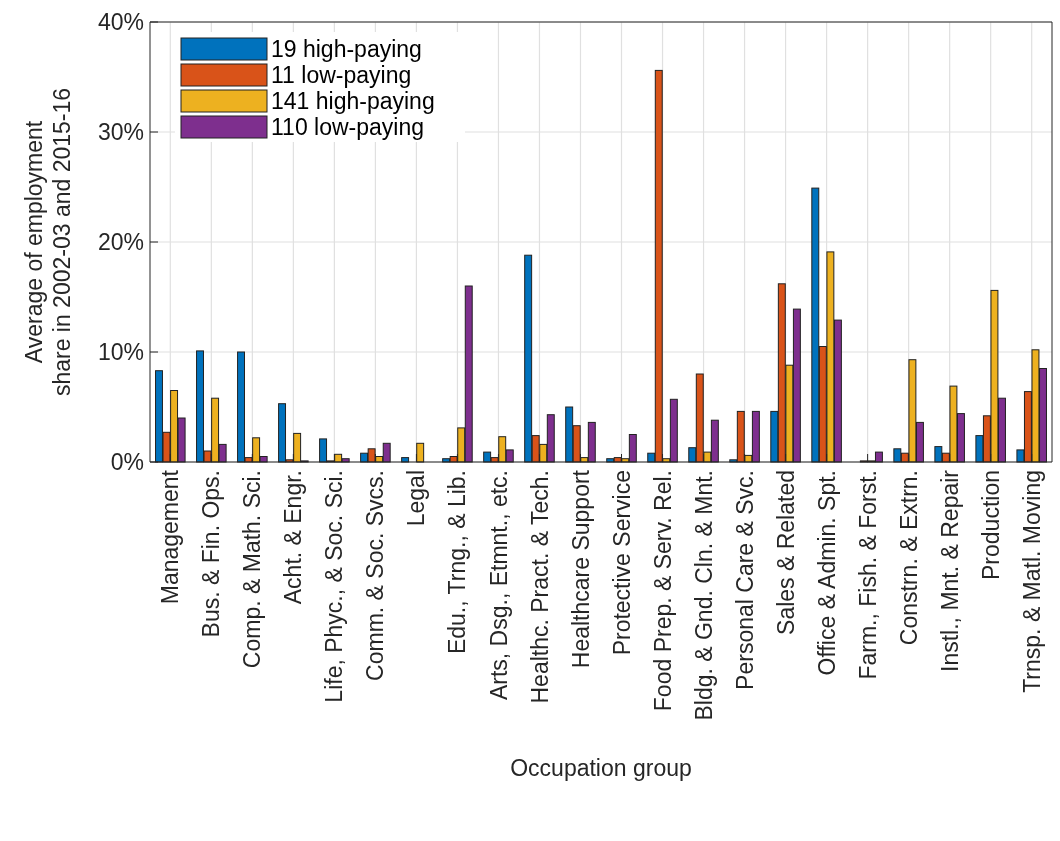 This screenshot has height=841, width=1060. What do you see at coordinates (703, 595) in the screenshot?
I see `x-tick-label: Bldg. & Gnd. Cln. & Mnt.` at bounding box center [703, 595].